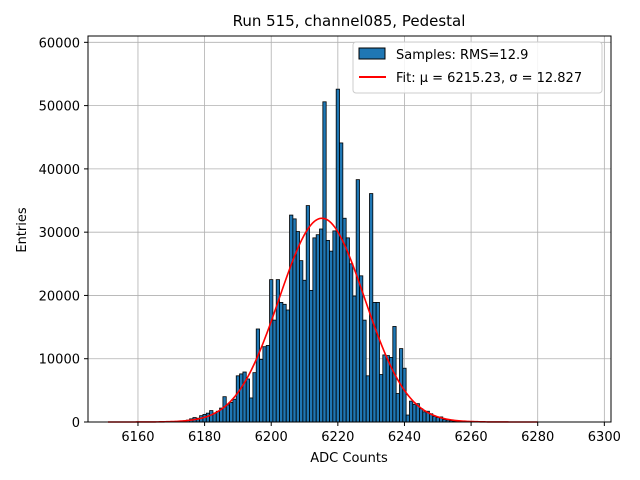  Describe the element at coordinates (59, 233) in the screenshot. I see `y-tick-label: 30000` at that location.